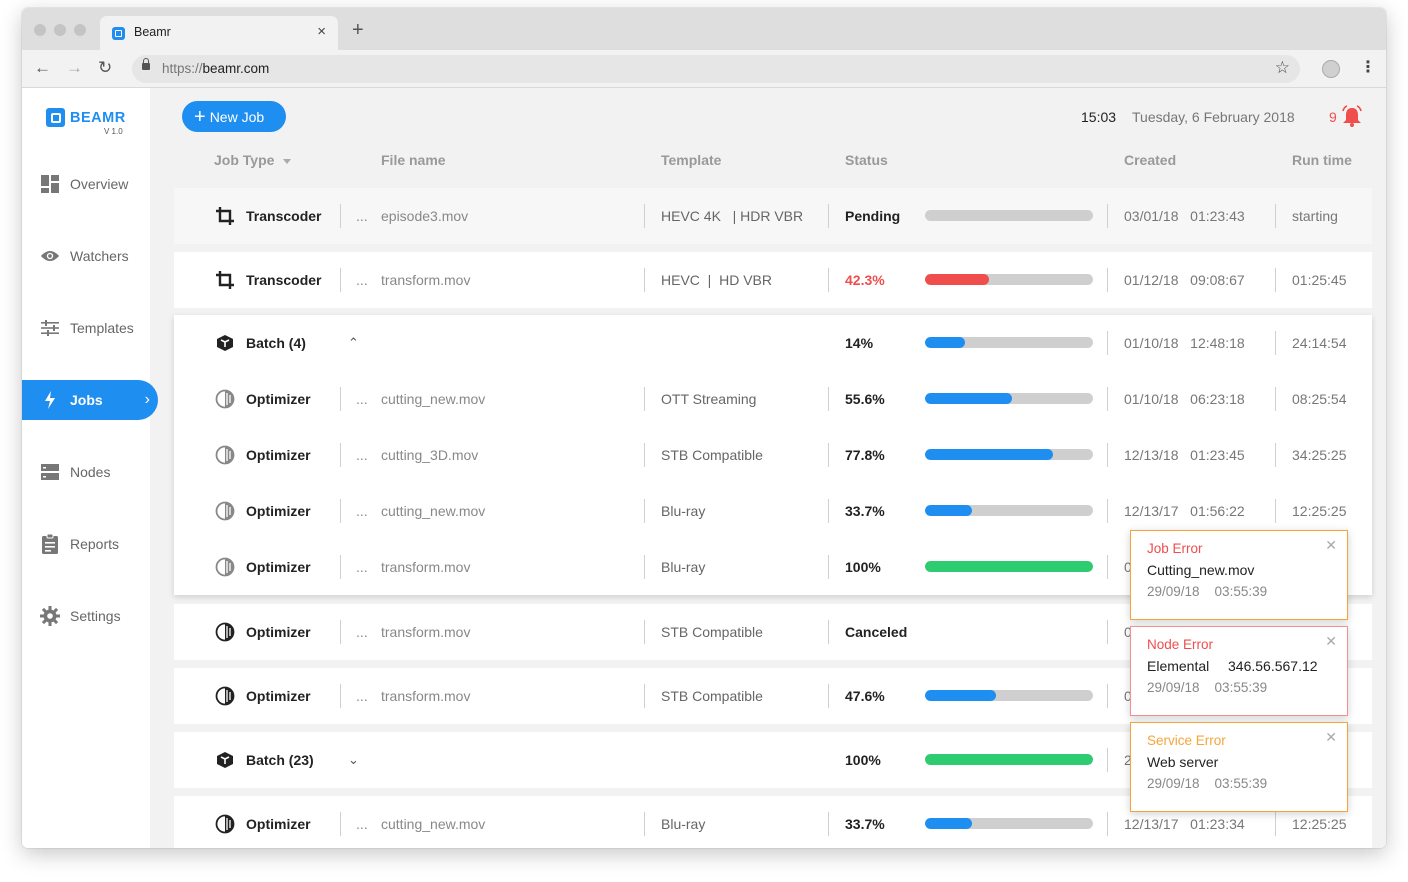 Image resolution: width=1408 pixels, height=882 pixels. What do you see at coordinates (1184, 280) in the screenshot?
I see `created-time: 01/12/18 09:08:67` at bounding box center [1184, 280].